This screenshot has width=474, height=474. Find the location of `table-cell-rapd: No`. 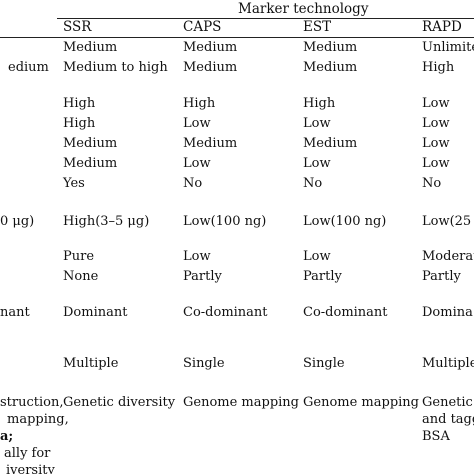

table-cell-rapd: No is located at coordinates (432, 183).